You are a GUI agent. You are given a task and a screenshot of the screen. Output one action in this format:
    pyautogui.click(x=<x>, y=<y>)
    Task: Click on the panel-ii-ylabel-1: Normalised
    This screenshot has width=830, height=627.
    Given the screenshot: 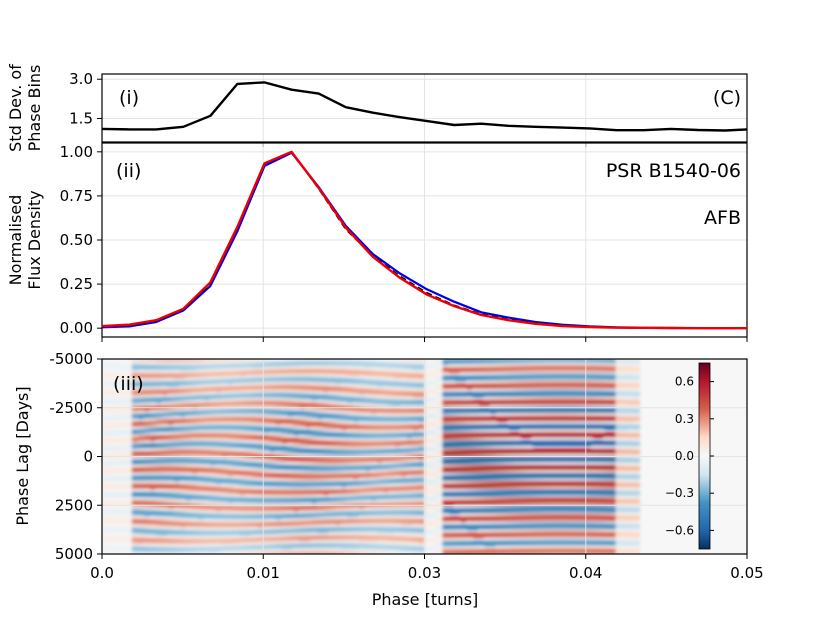 What is the action you would take?
    pyautogui.click(x=15, y=240)
    